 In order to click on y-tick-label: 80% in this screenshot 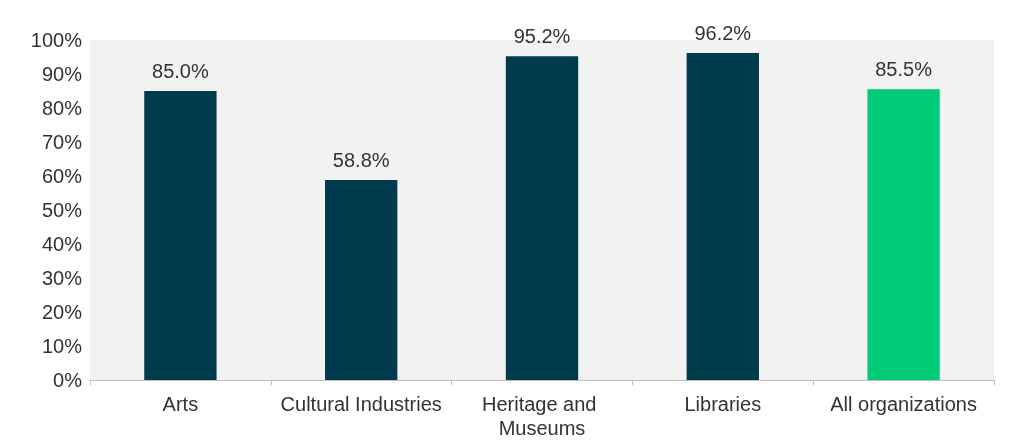, I will do `click(62, 108)`.